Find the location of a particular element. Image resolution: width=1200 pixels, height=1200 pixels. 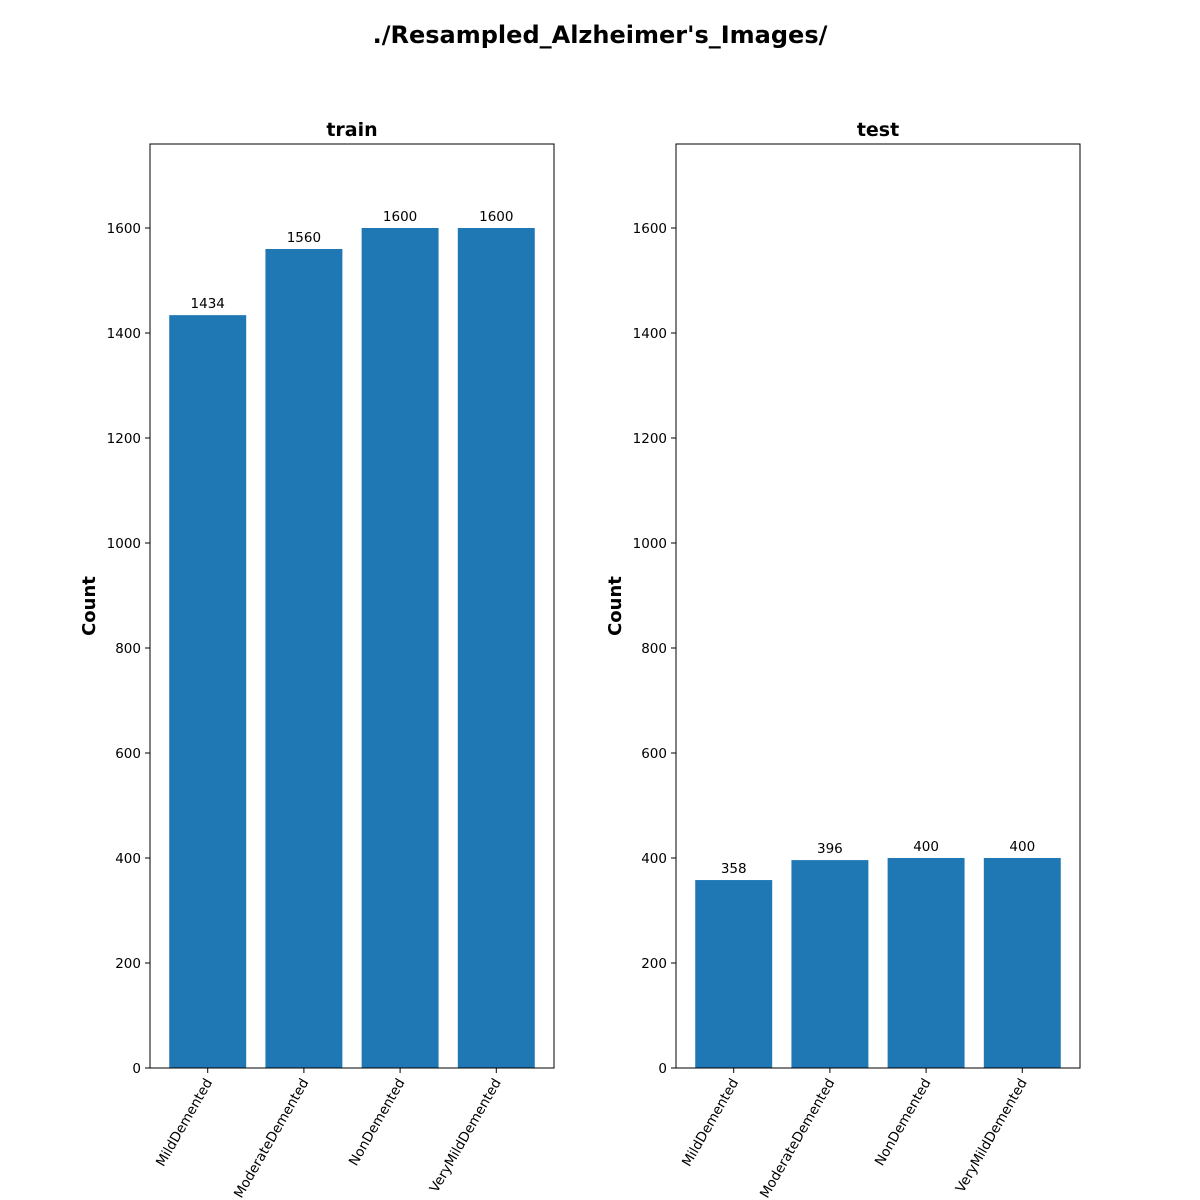

bar-value-label: 396 is located at coordinates (830, 849).